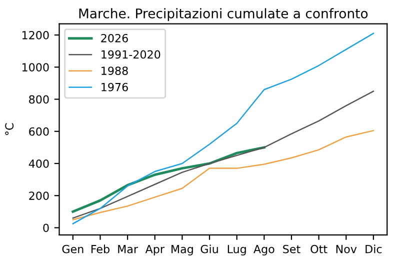 This screenshot has height=264, width=395. What do you see at coordinates (237, 250) in the screenshot?
I see `x-tick-label: Lug` at bounding box center [237, 250].